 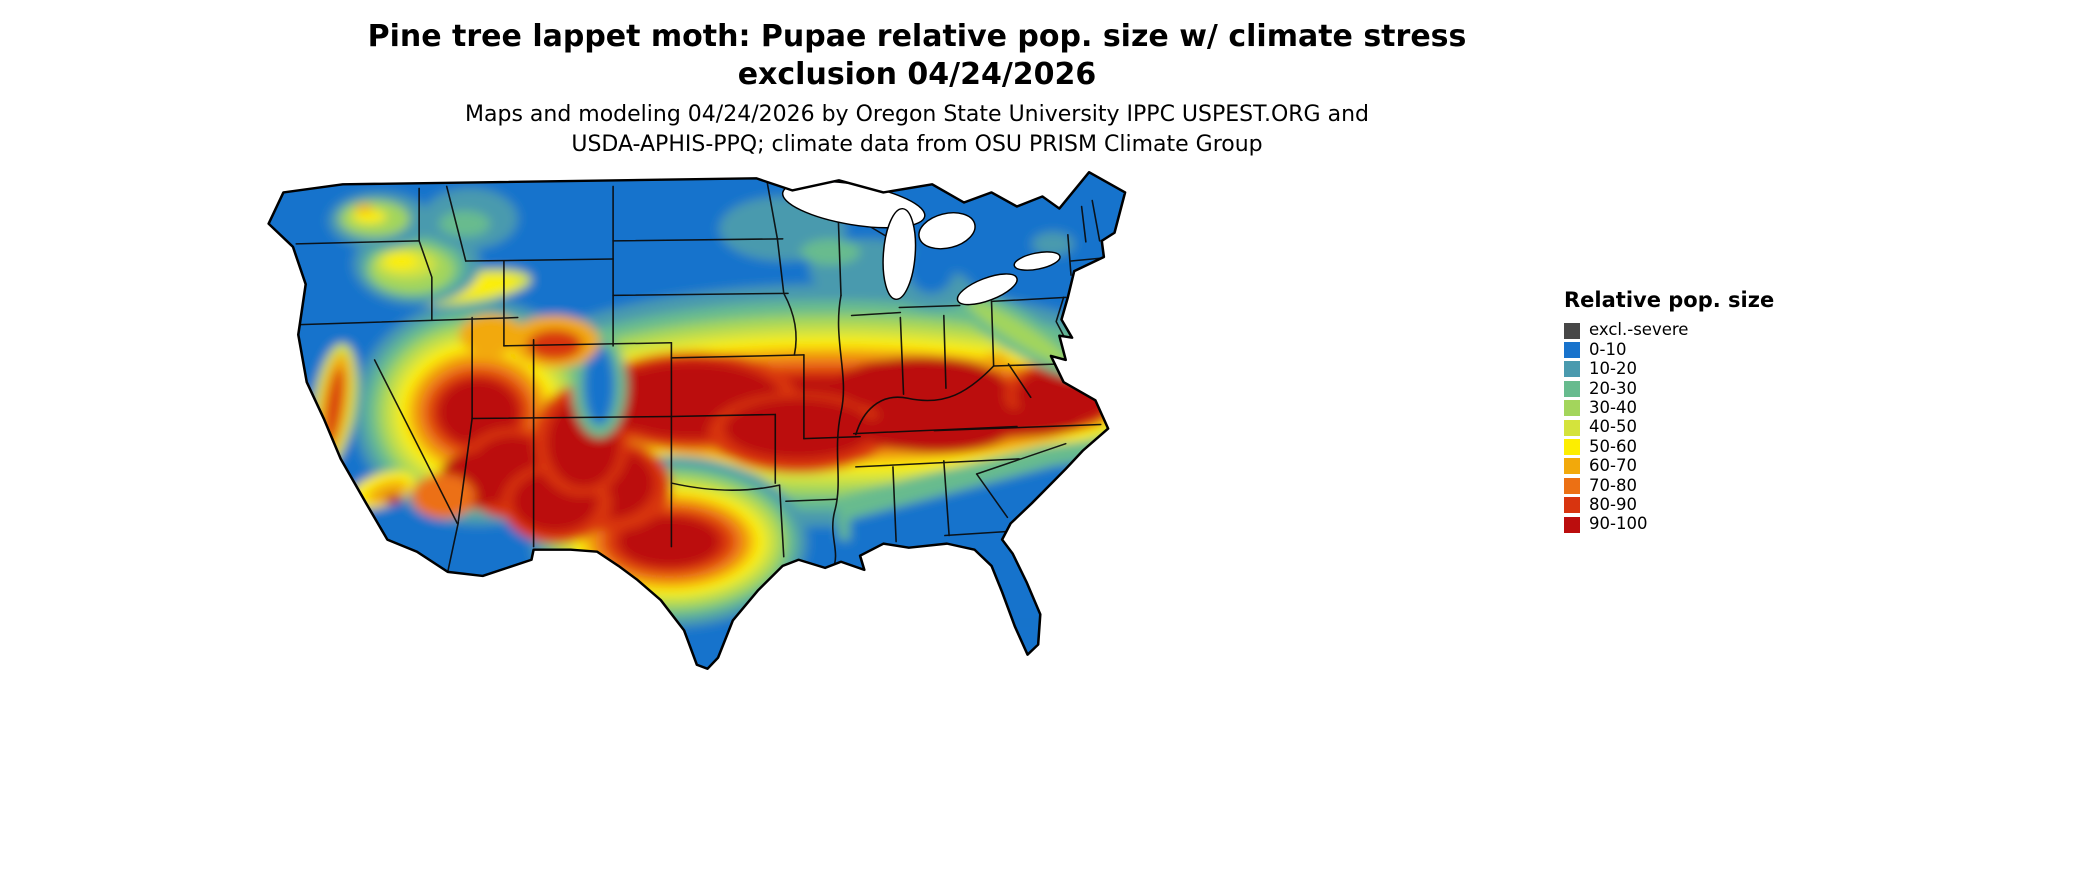 What do you see at coordinates (899, 253) in the screenshot?
I see `lake-michigan` at bounding box center [899, 253].